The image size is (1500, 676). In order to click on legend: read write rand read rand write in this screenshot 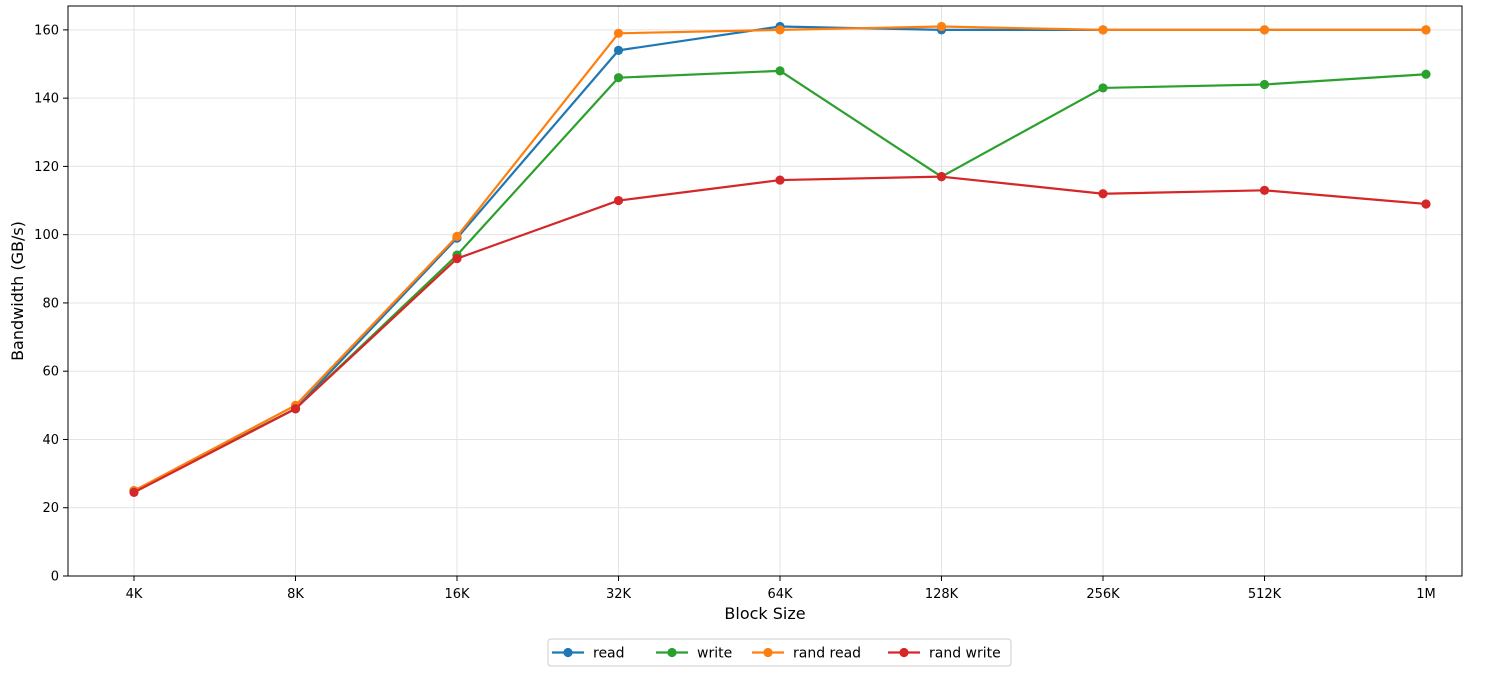, I will do `click(779, 652)`.